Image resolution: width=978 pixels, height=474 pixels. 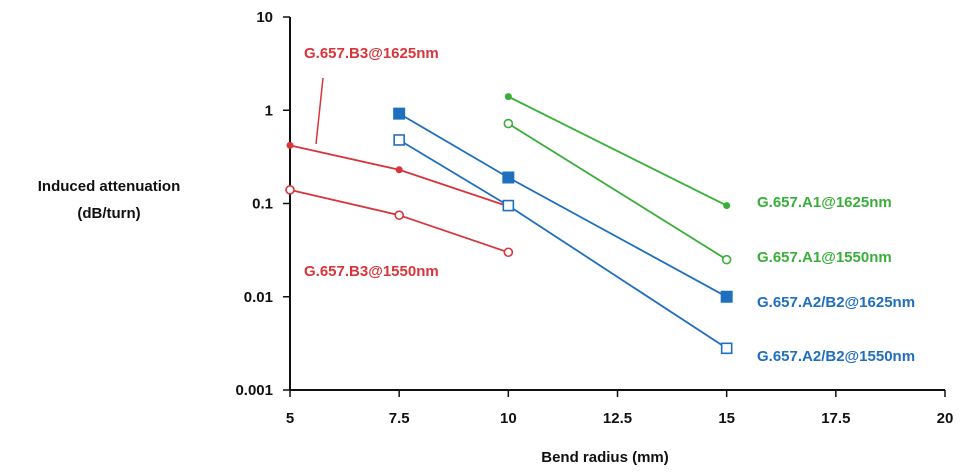 I want to click on x-tick-label: 20, so click(x=945, y=418).